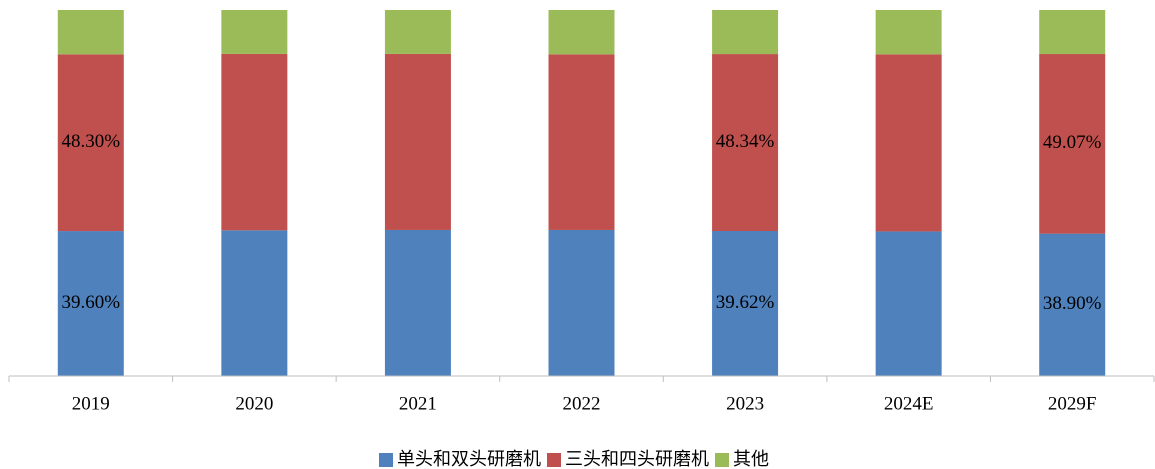 The height and width of the screenshot is (469, 1155). I want to click on data-label: 39.62%, so click(745, 302).